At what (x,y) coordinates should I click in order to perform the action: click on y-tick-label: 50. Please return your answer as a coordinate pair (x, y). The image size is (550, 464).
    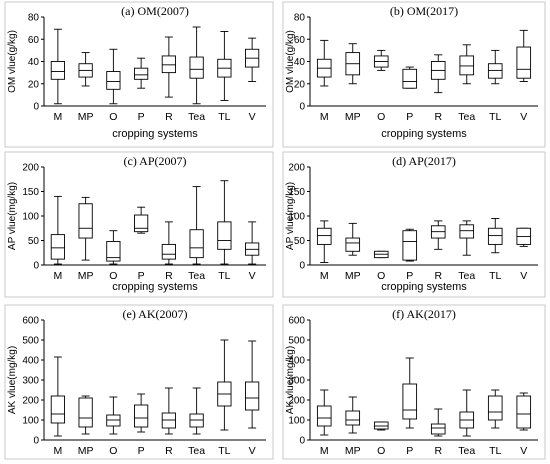
    Looking at the image, I should click on (34, 241).